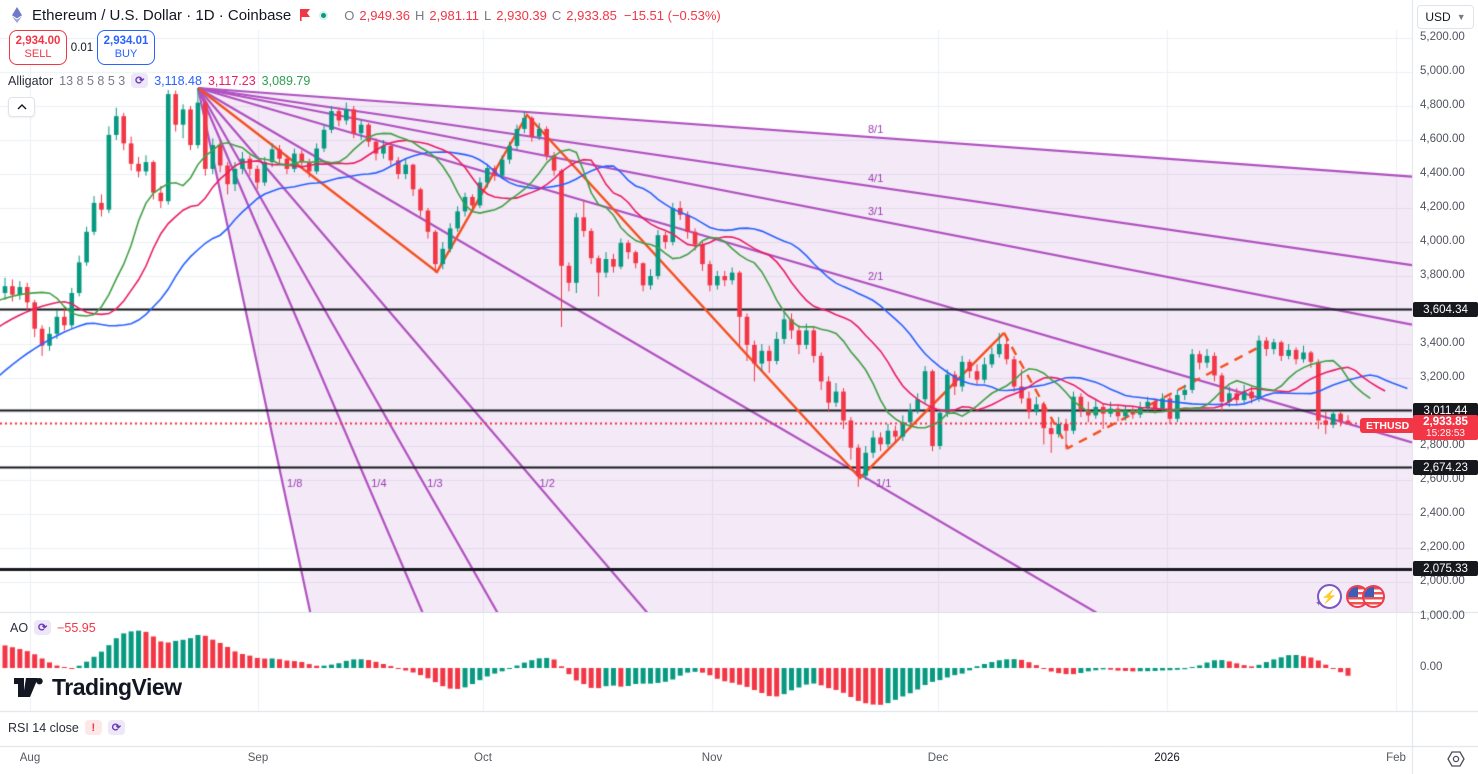 This screenshot has height=774, width=1478. I want to click on price-tick: 5,000.00, so click(1442, 71).